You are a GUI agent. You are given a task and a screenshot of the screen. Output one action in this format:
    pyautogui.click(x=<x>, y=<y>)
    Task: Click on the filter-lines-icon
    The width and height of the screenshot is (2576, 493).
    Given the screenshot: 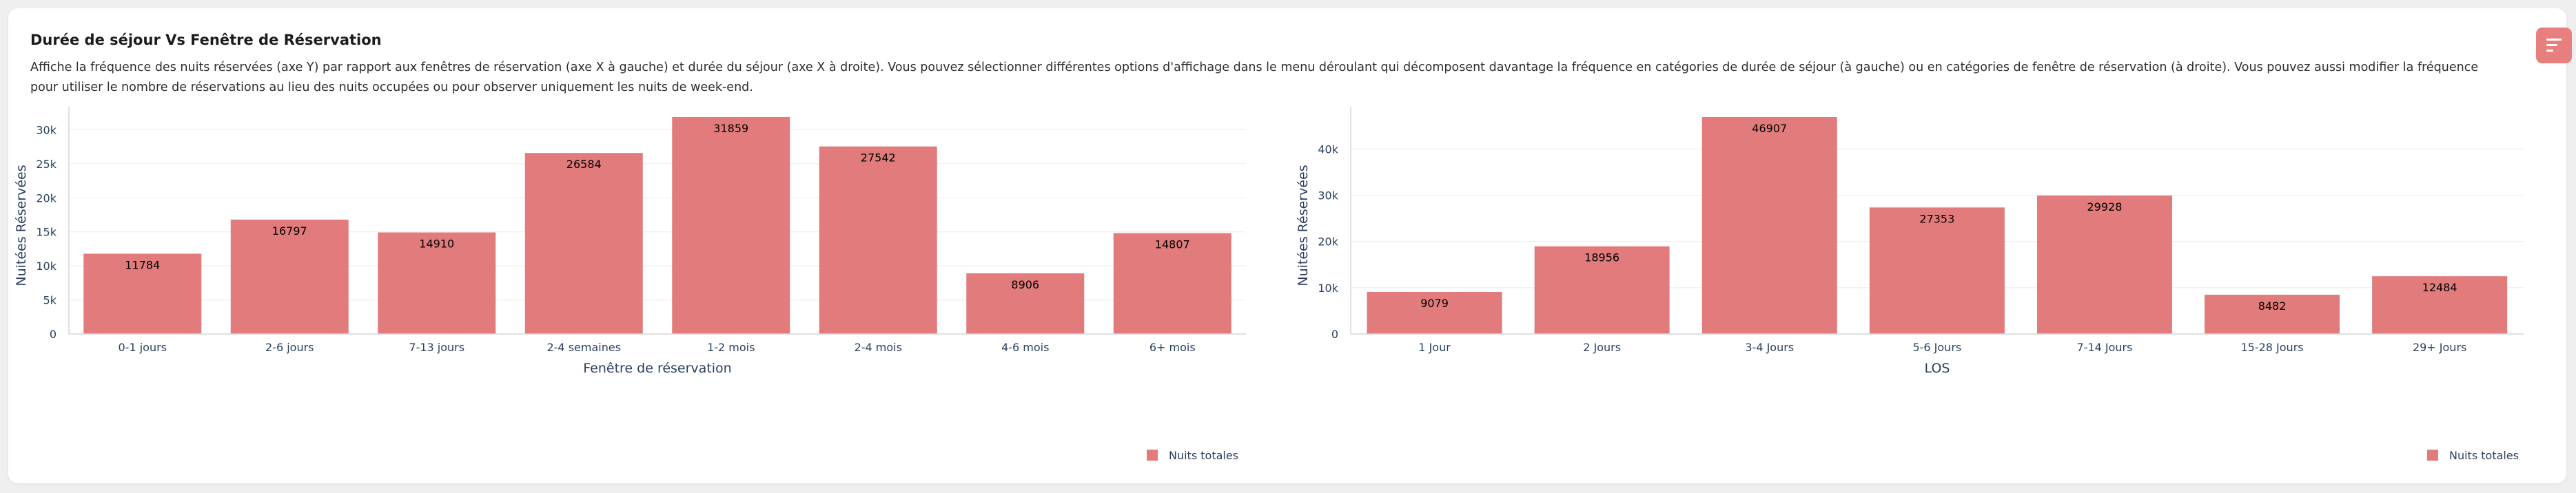 What is the action you would take?
    pyautogui.click(x=2554, y=45)
    